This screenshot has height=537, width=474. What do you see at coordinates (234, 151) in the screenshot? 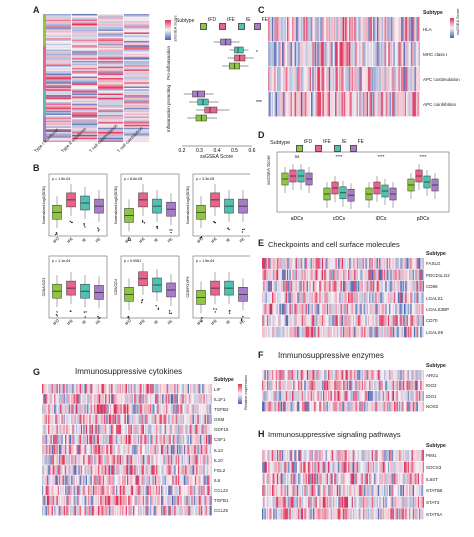
I see `x-tick-label: 0.5` at bounding box center [234, 151].